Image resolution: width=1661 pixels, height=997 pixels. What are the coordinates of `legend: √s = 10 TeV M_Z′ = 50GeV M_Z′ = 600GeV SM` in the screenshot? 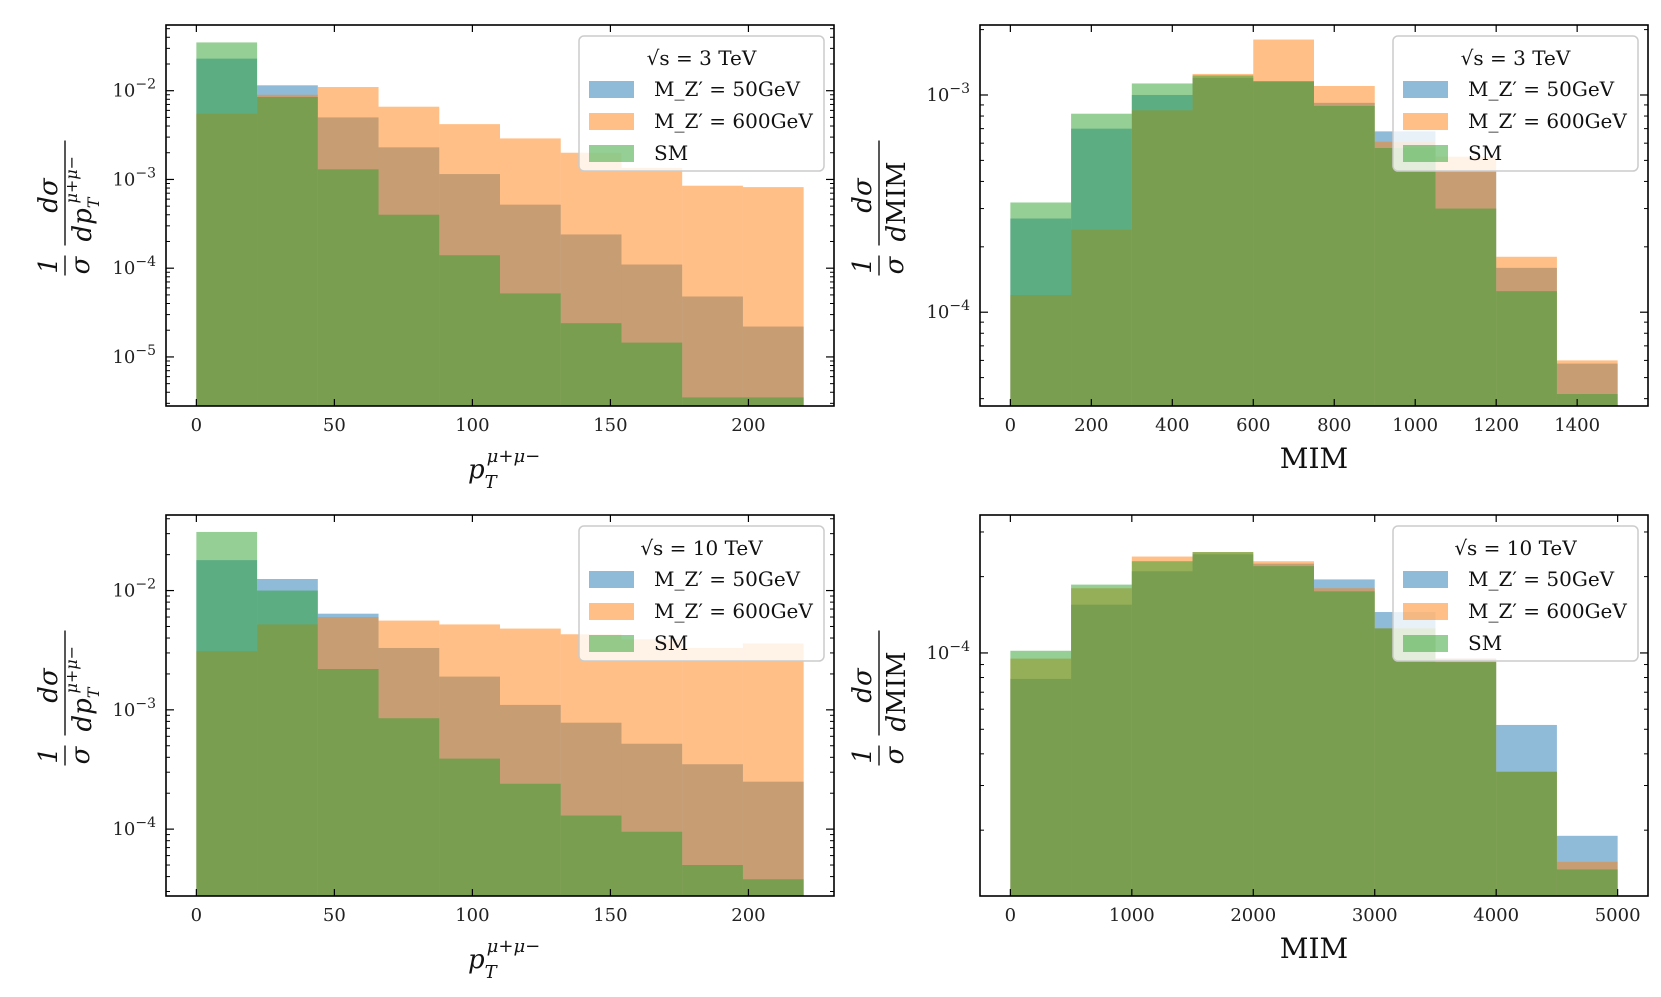 It's located at (1515, 593).